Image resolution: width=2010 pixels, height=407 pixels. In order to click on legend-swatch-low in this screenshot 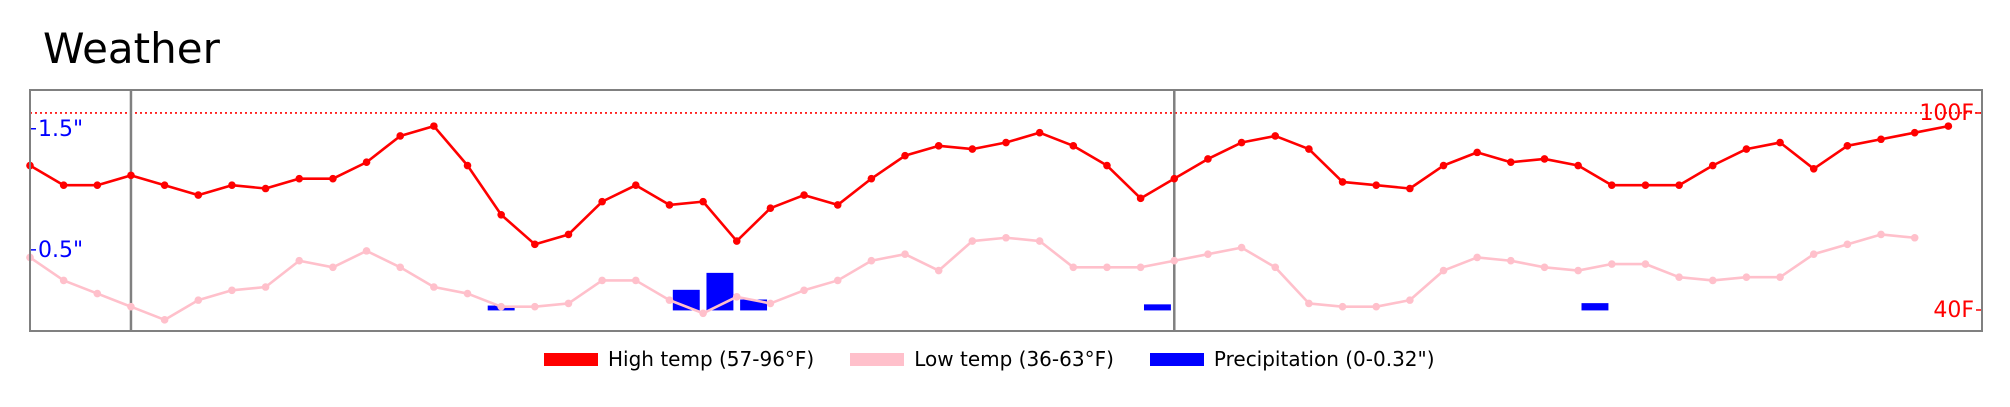, I will do `click(877, 359)`.